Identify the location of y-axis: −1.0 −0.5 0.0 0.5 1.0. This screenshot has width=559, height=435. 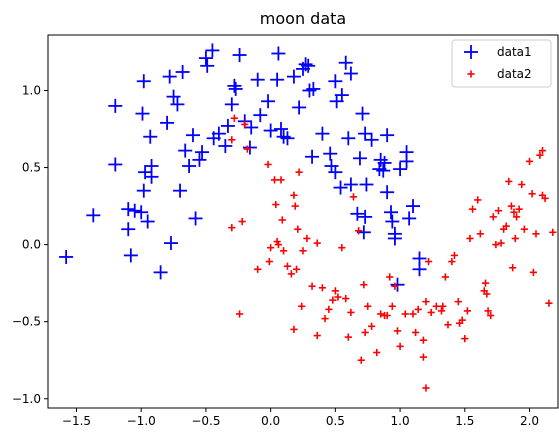
(30, 244).